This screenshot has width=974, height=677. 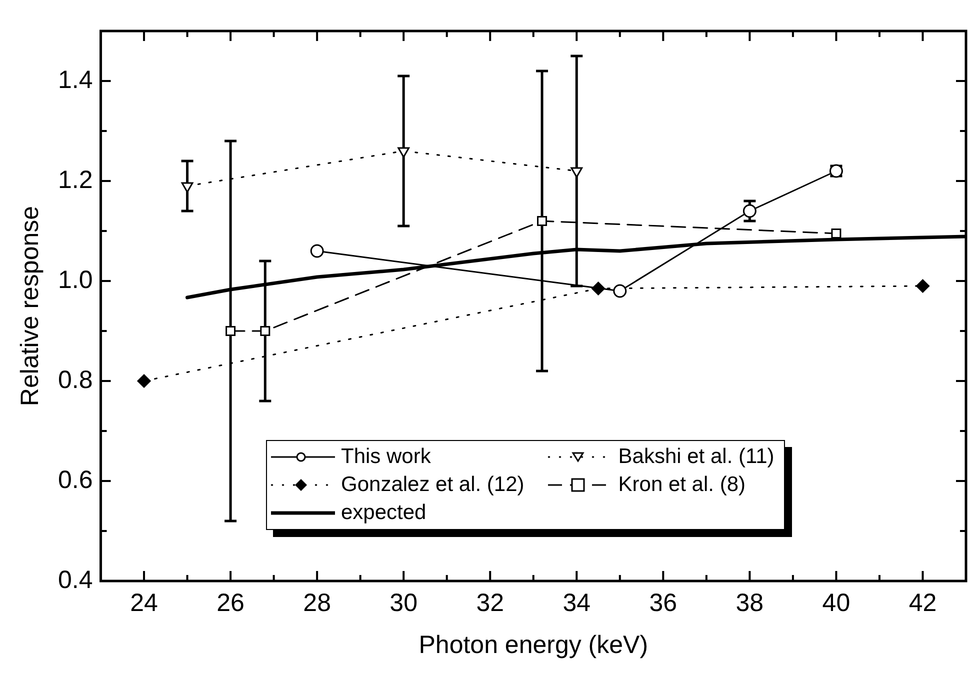 What do you see at coordinates (576, 602) in the screenshot?
I see `x-tick-label: 34` at bounding box center [576, 602].